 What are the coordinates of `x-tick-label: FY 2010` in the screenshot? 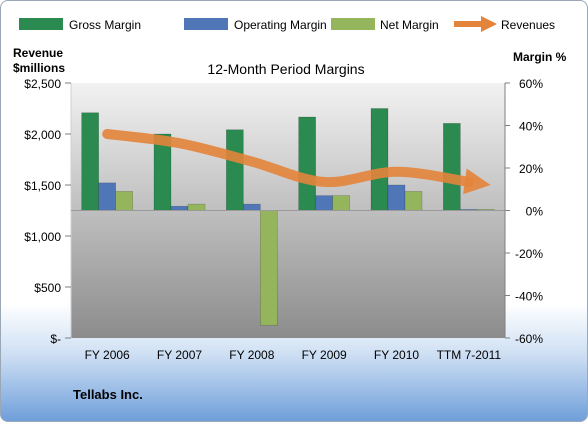 It's located at (396, 355).